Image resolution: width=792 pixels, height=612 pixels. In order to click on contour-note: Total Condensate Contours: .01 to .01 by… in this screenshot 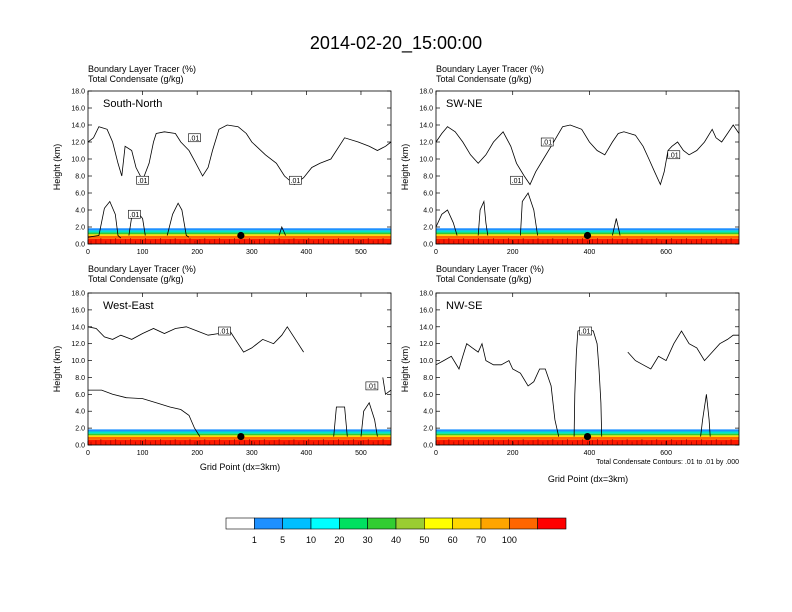, I will do `click(667, 462)`.